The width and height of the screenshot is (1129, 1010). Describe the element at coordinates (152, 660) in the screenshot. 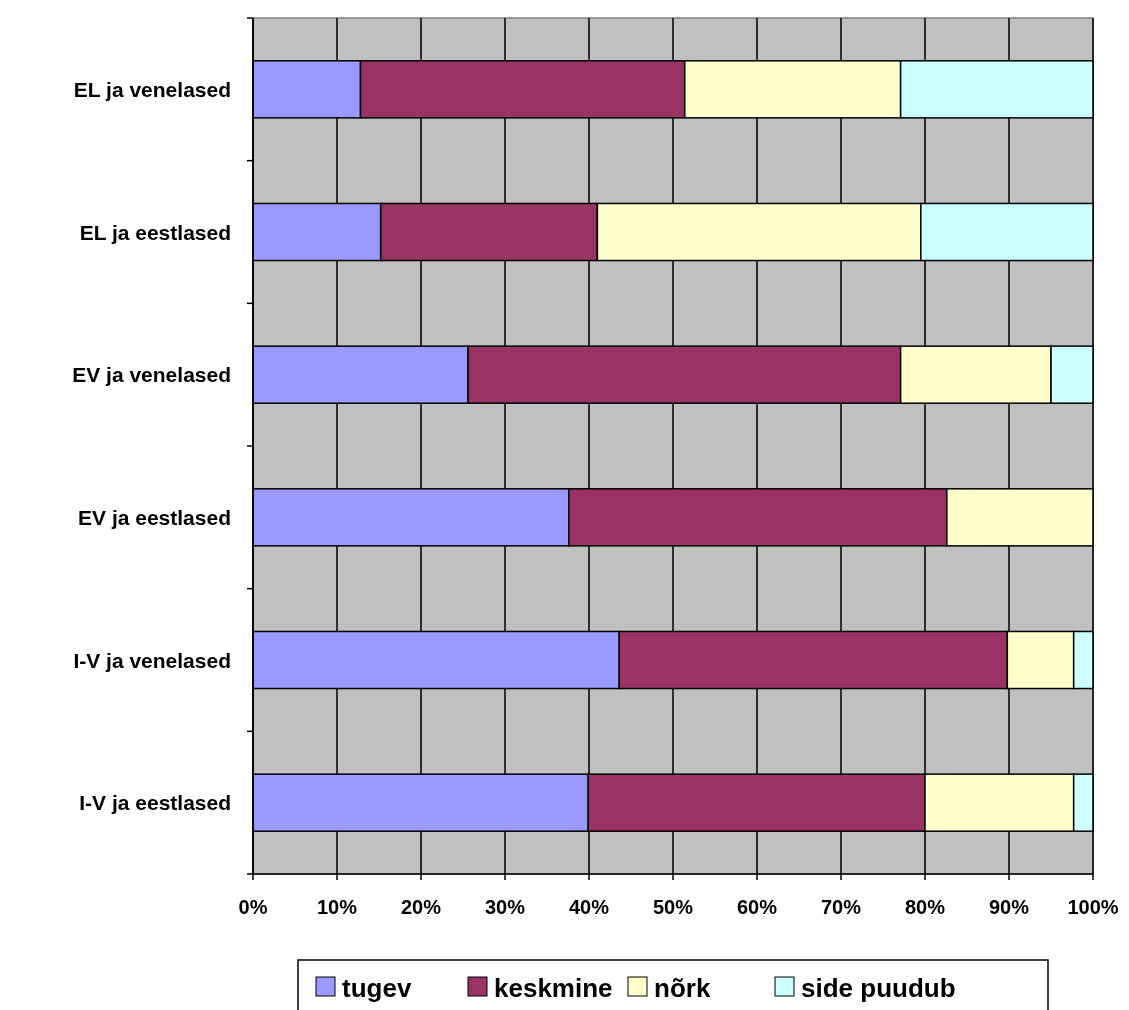

I see `y-tick-label: I-V ja venelased` at that location.